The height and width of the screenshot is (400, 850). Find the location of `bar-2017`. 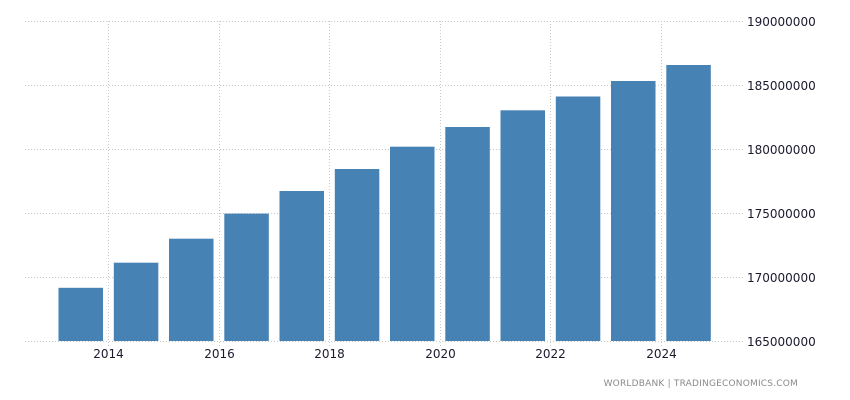

bar-2017 is located at coordinates (301, 266).